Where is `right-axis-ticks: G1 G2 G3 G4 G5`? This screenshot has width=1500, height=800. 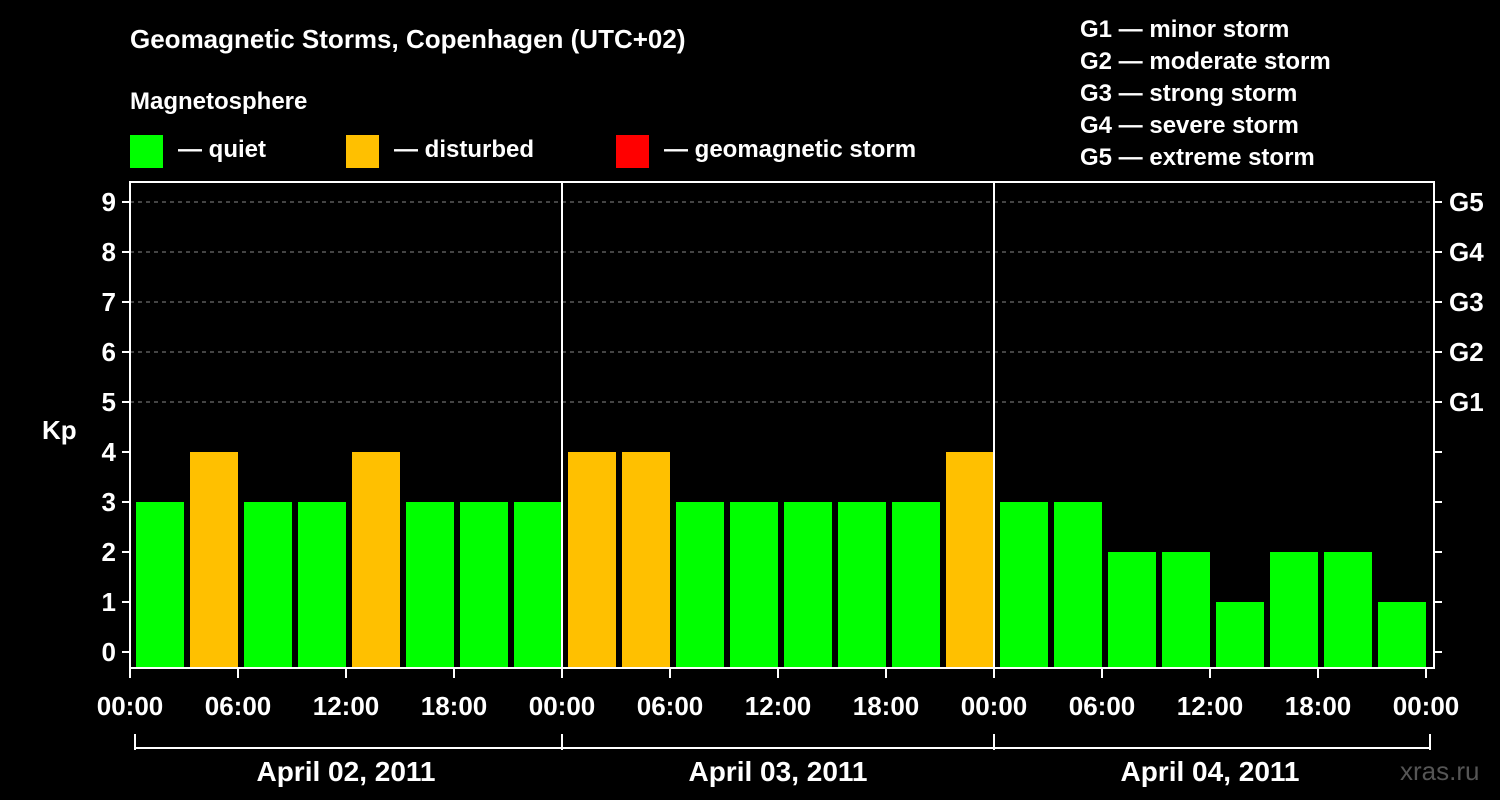
right-axis-ticks: G1 G2 G3 G4 G5 is located at coordinates (1459, 420).